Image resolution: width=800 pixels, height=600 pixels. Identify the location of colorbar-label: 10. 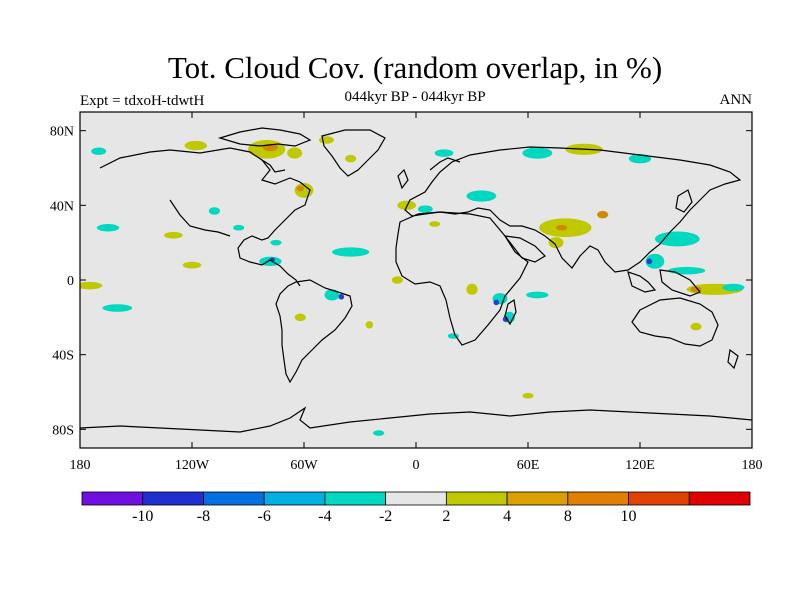
(629, 516).